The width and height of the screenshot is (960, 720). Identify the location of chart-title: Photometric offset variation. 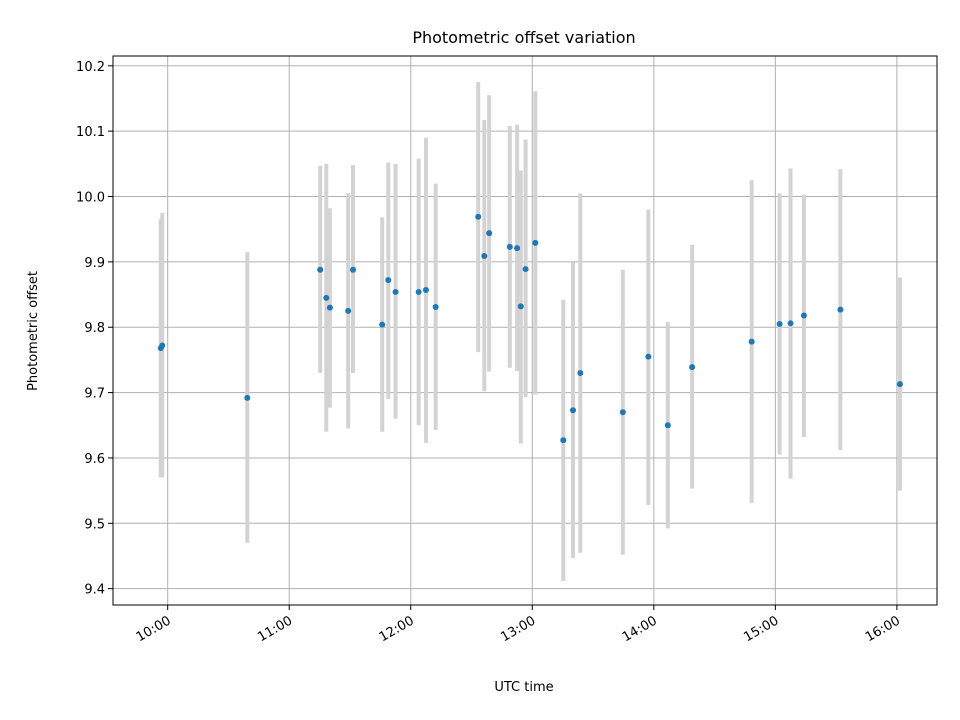
(523, 37).